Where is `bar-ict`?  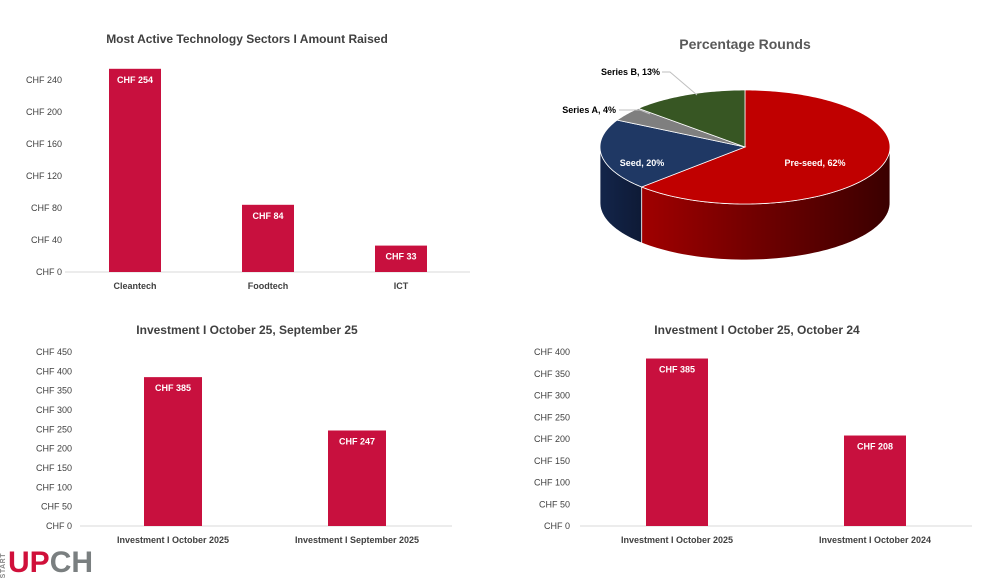 bar-ict is located at coordinates (401, 258).